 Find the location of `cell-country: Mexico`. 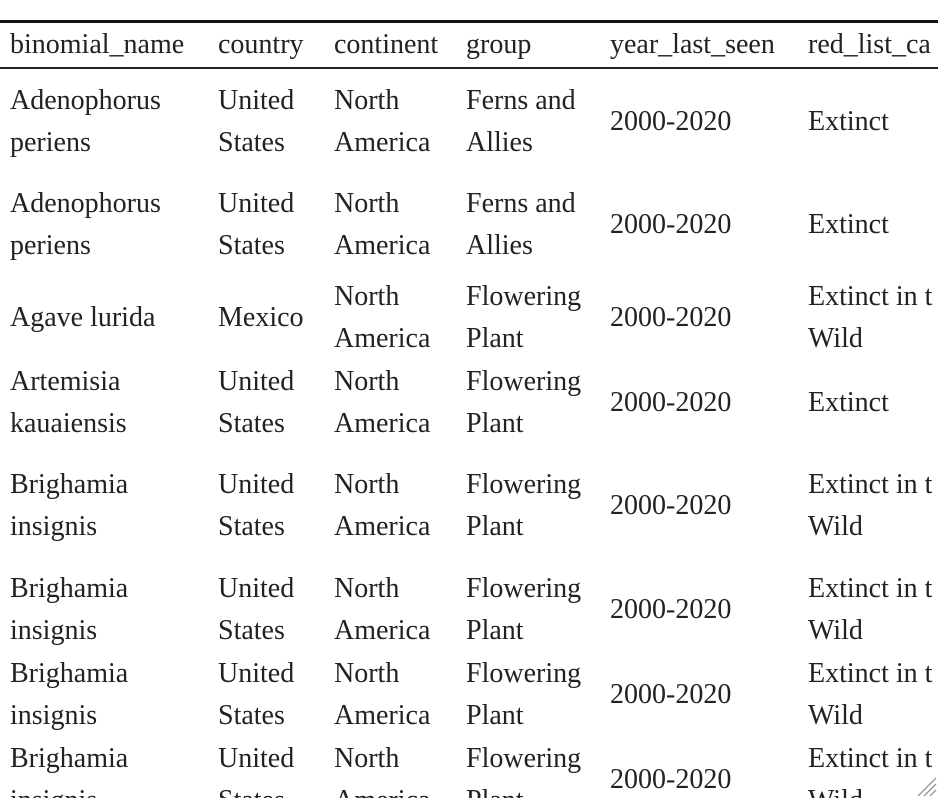

cell-country: Mexico is located at coordinates (261, 317).